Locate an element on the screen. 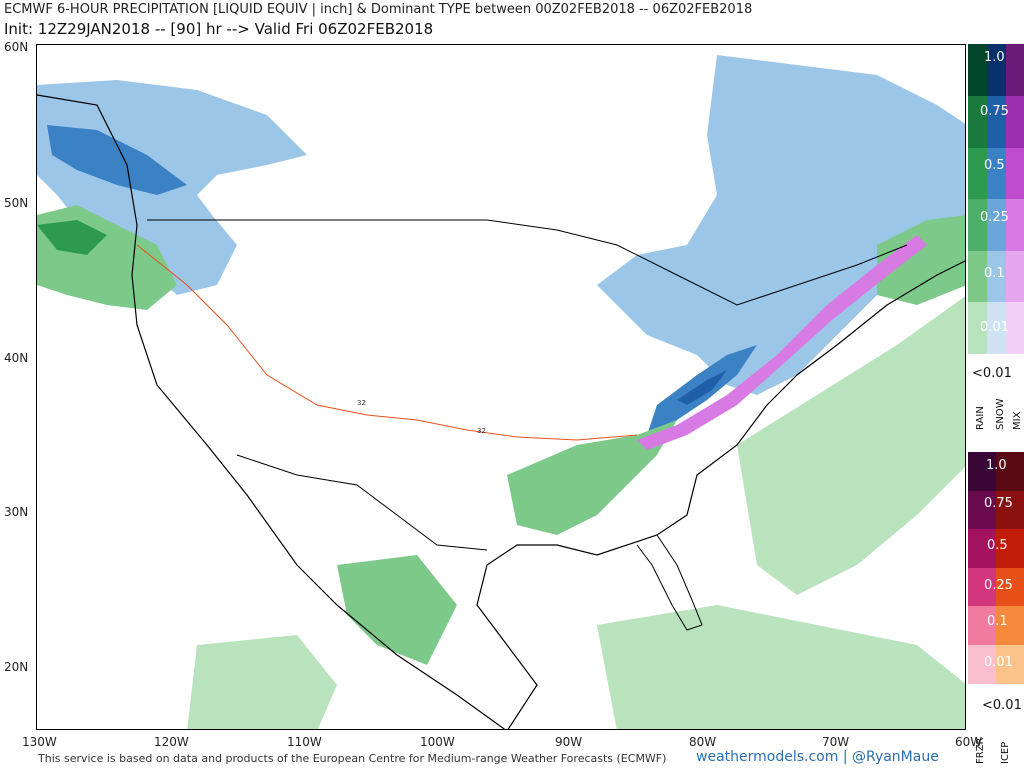  legend-frzr-column is located at coordinates (982, 568).